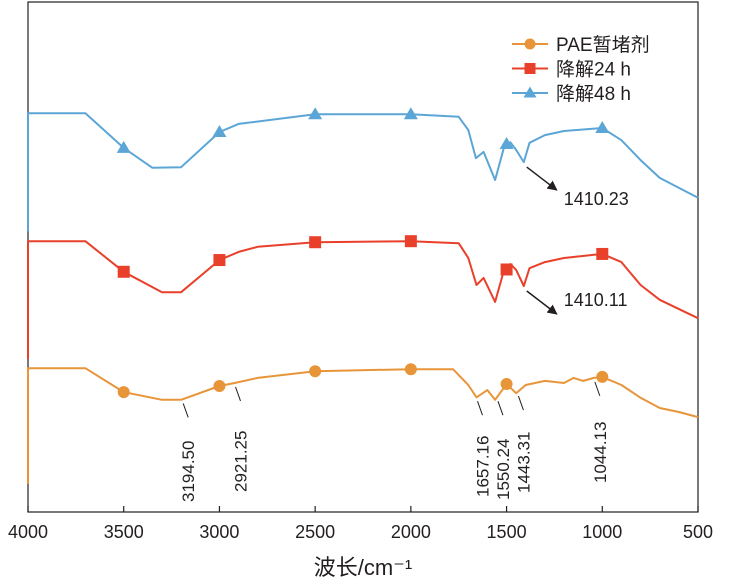 The width and height of the screenshot is (744, 585). What do you see at coordinates (188, 471) in the screenshot?
I see `peak-label: 3194.50` at bounding box center [188, 471].